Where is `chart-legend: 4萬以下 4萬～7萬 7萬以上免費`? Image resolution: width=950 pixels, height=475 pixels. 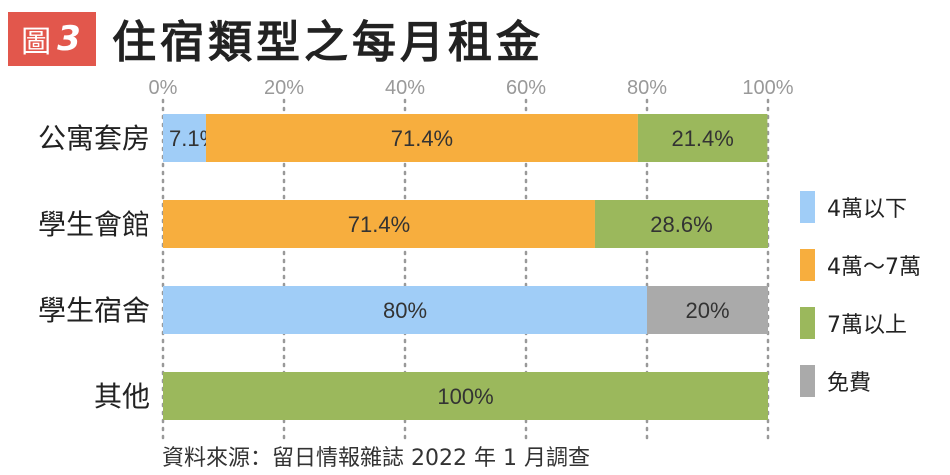 chart-legend: 4萬以下 4萬～7萬 7萬以上免費 is located at coordinates (860, 294).